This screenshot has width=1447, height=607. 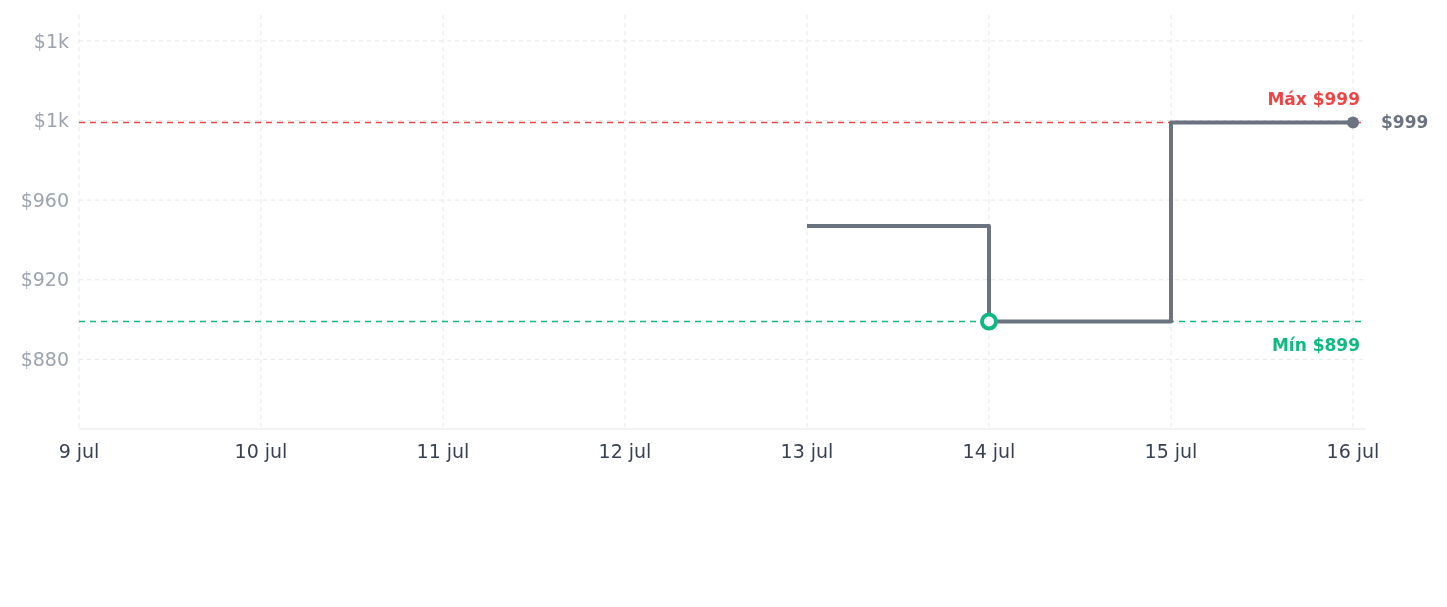 I want to click on x-tick-label: 12 jul, so click(x=625, y=451).